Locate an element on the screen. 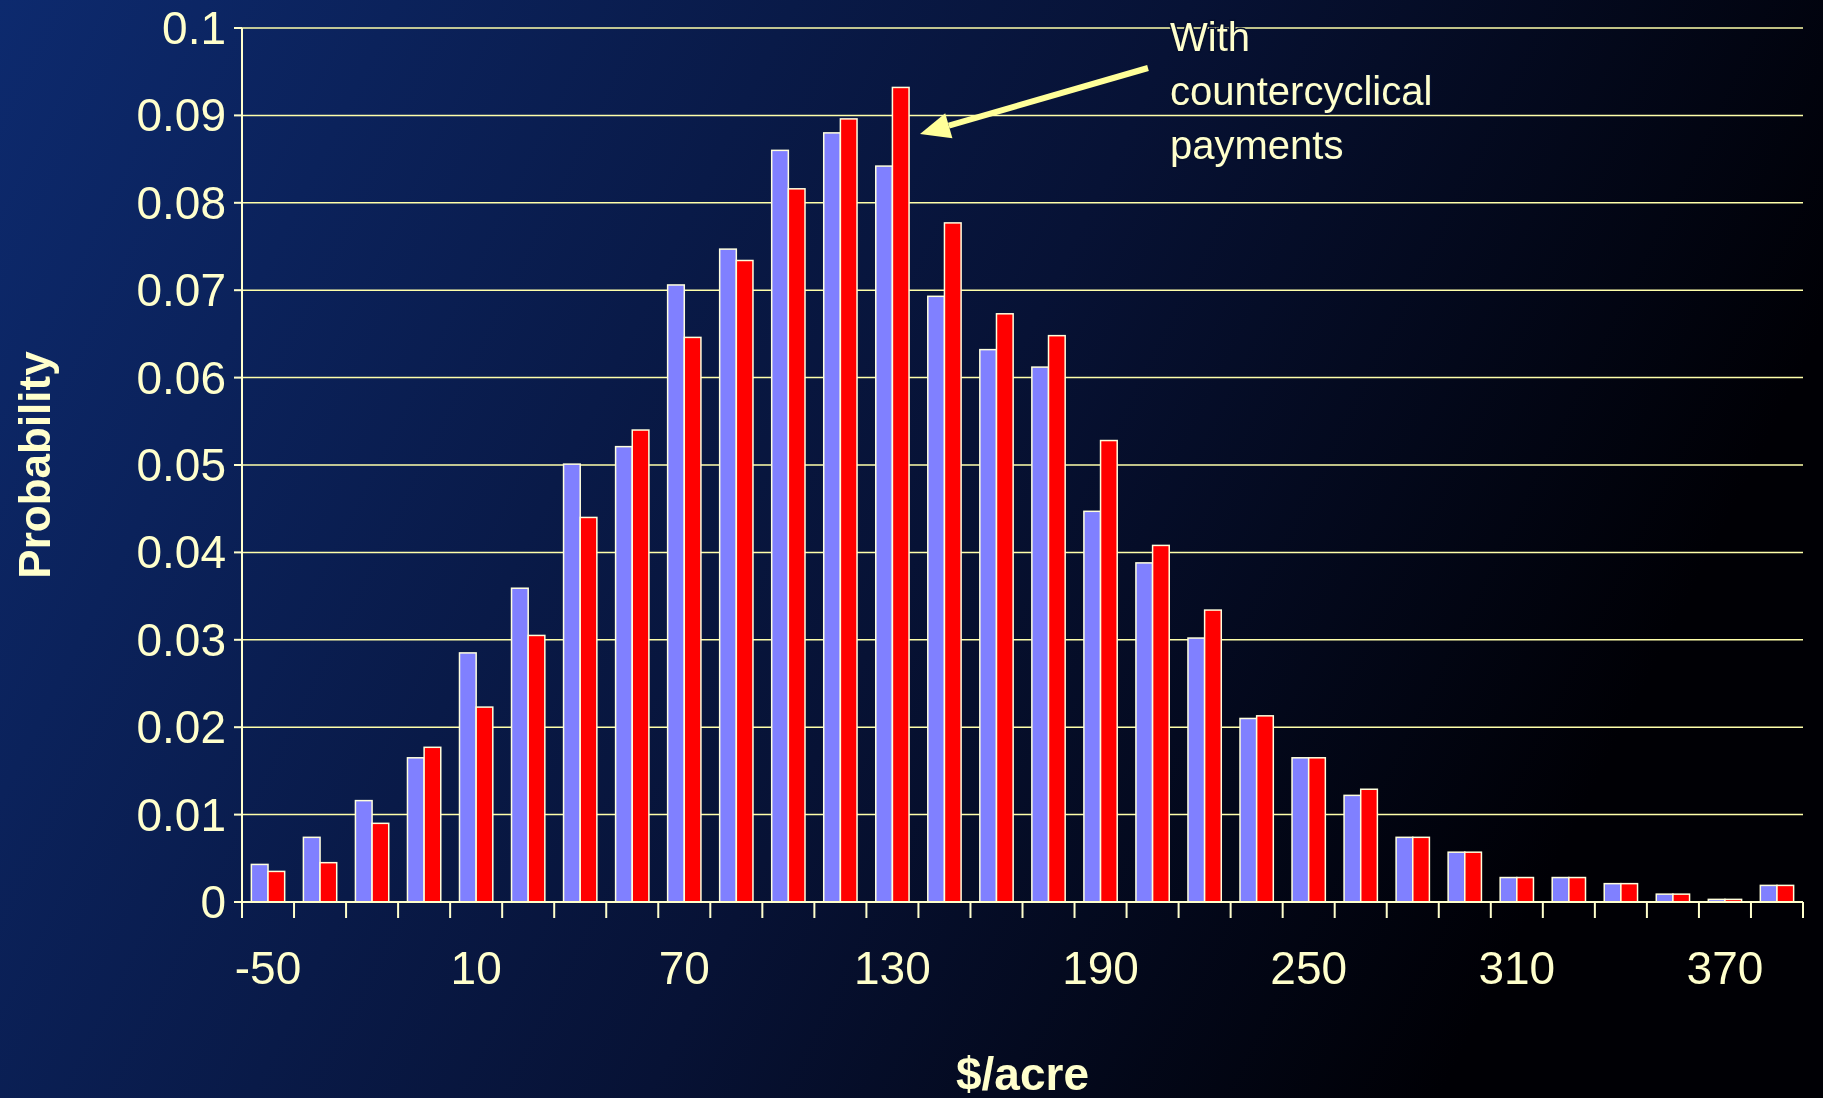 The image size is (1823, 1098). y-tick-label: 0.06 is located at coordinates (181, 377).